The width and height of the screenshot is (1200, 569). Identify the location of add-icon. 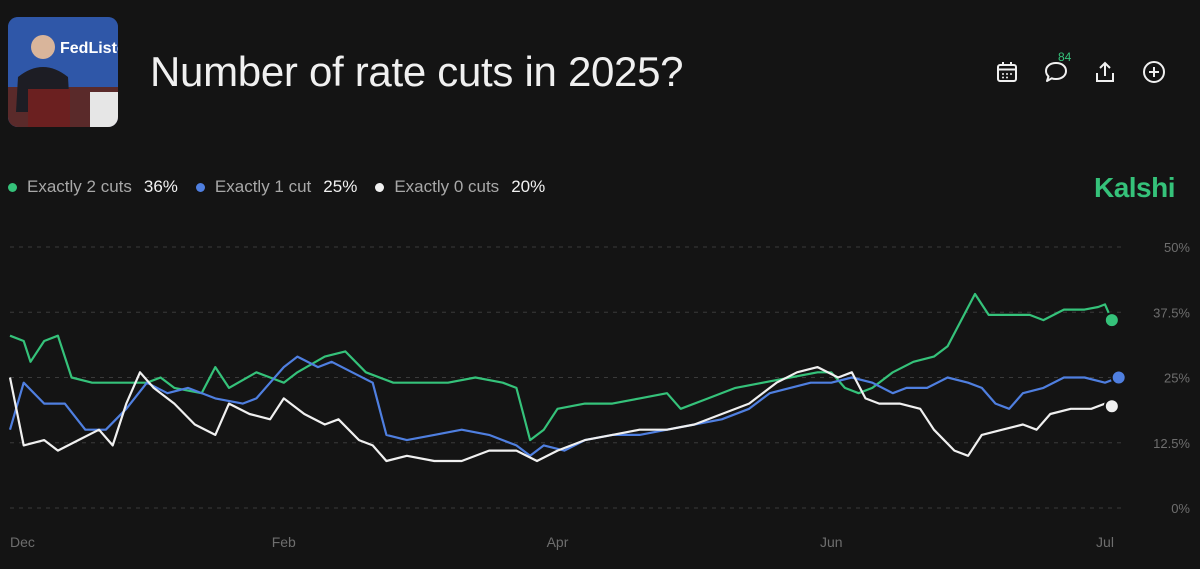
(1154, 72).